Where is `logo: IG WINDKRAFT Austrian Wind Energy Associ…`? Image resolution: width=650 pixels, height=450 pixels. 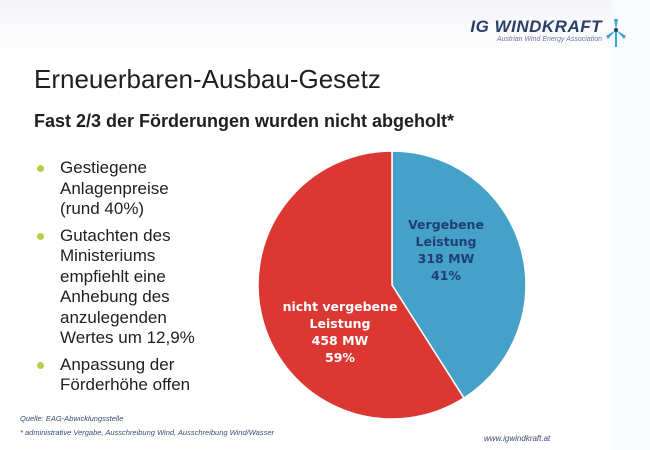
logo: IG WINDKRAFT Austrian Wind Energy Associ… is located at coordinates (548, 35).